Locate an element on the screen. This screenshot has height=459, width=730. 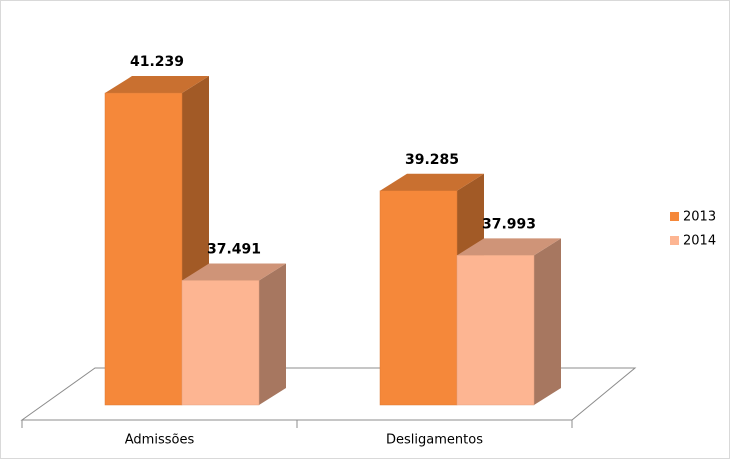
x-tick-label: Desligamentos is located at coordinates (434, 440).